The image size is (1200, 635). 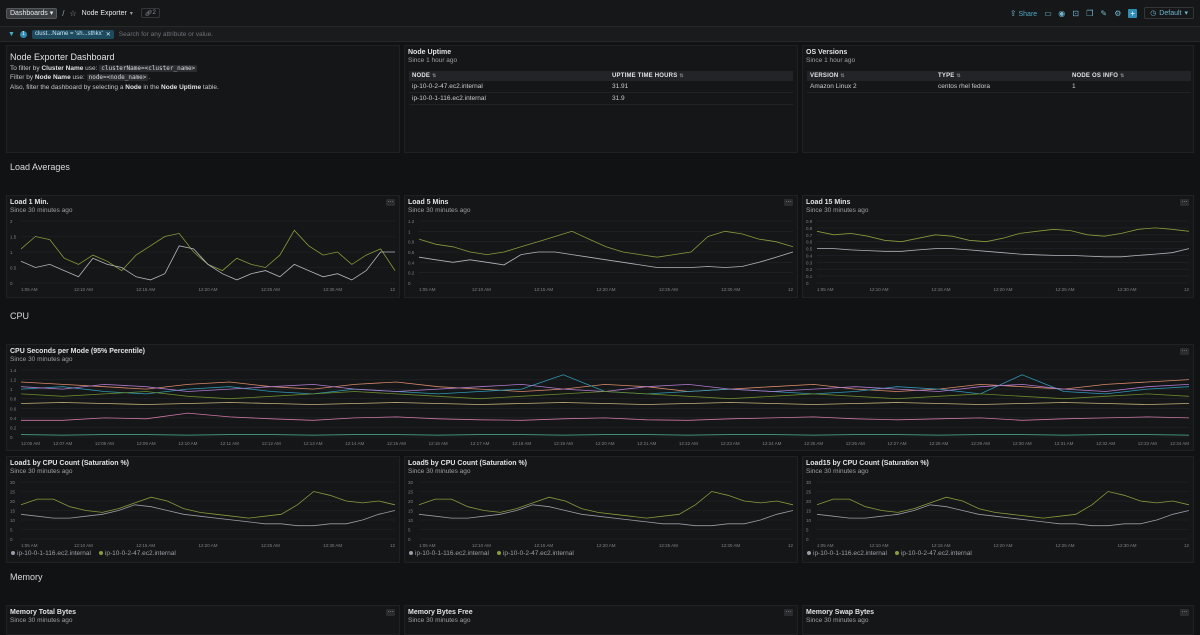 I want to click on column-header-node: NODE ⇅, so click(x=509, y=76).